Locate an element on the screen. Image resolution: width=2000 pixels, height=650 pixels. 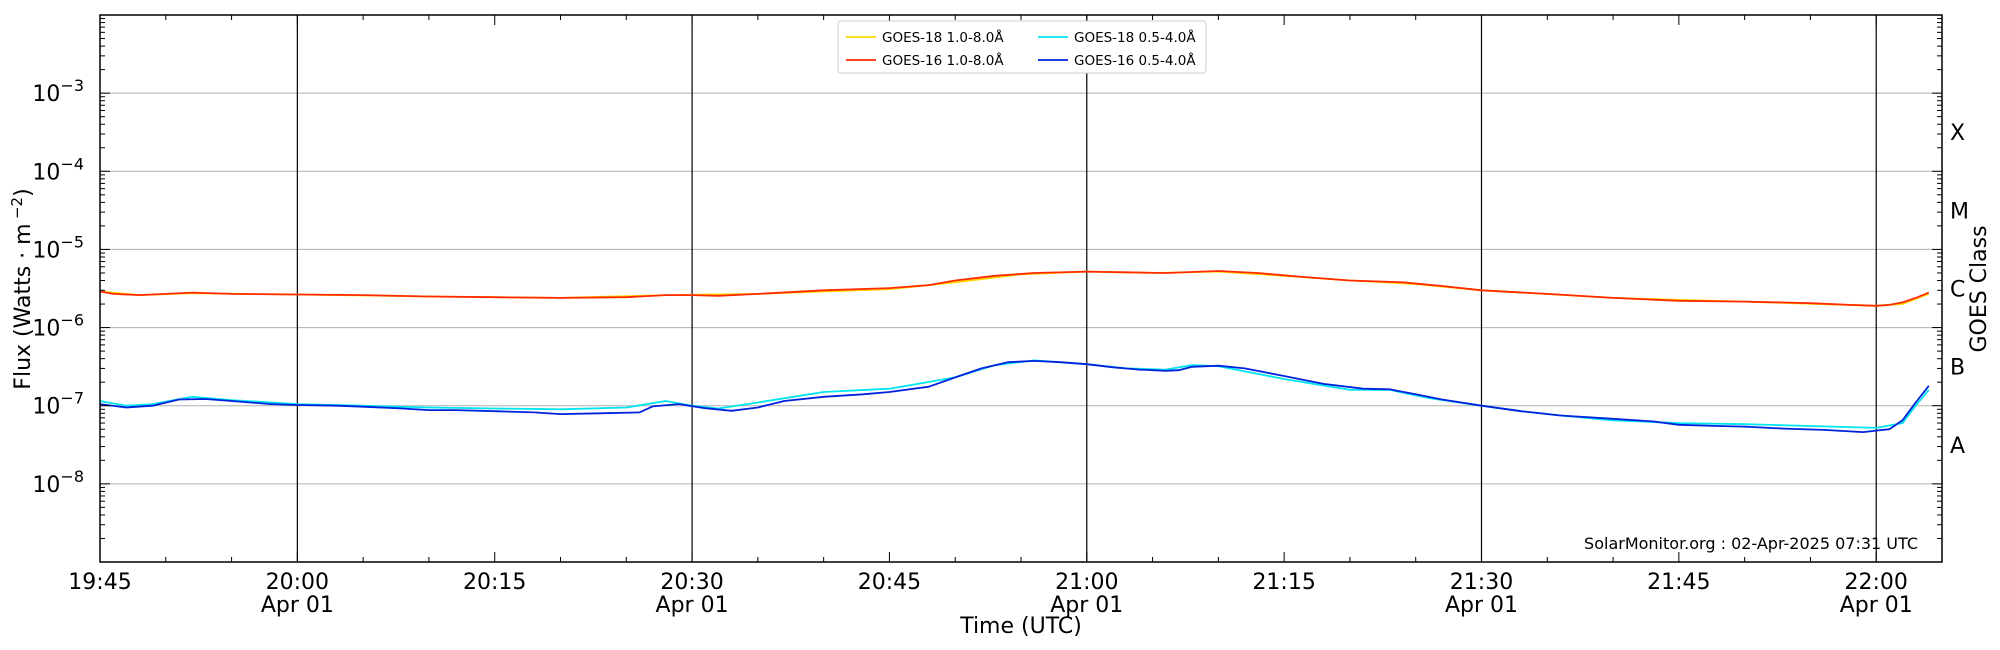
credit-text: SolarMonitor.org : 02-Apr-2025 07:31 UTC is located at coordinates (1751, 543).